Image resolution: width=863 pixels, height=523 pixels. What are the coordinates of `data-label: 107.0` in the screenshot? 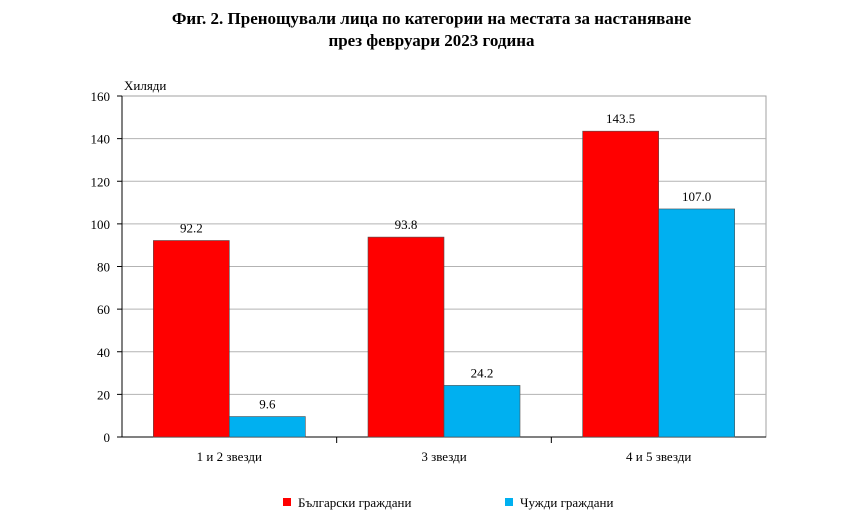 It's located at (696, 196).